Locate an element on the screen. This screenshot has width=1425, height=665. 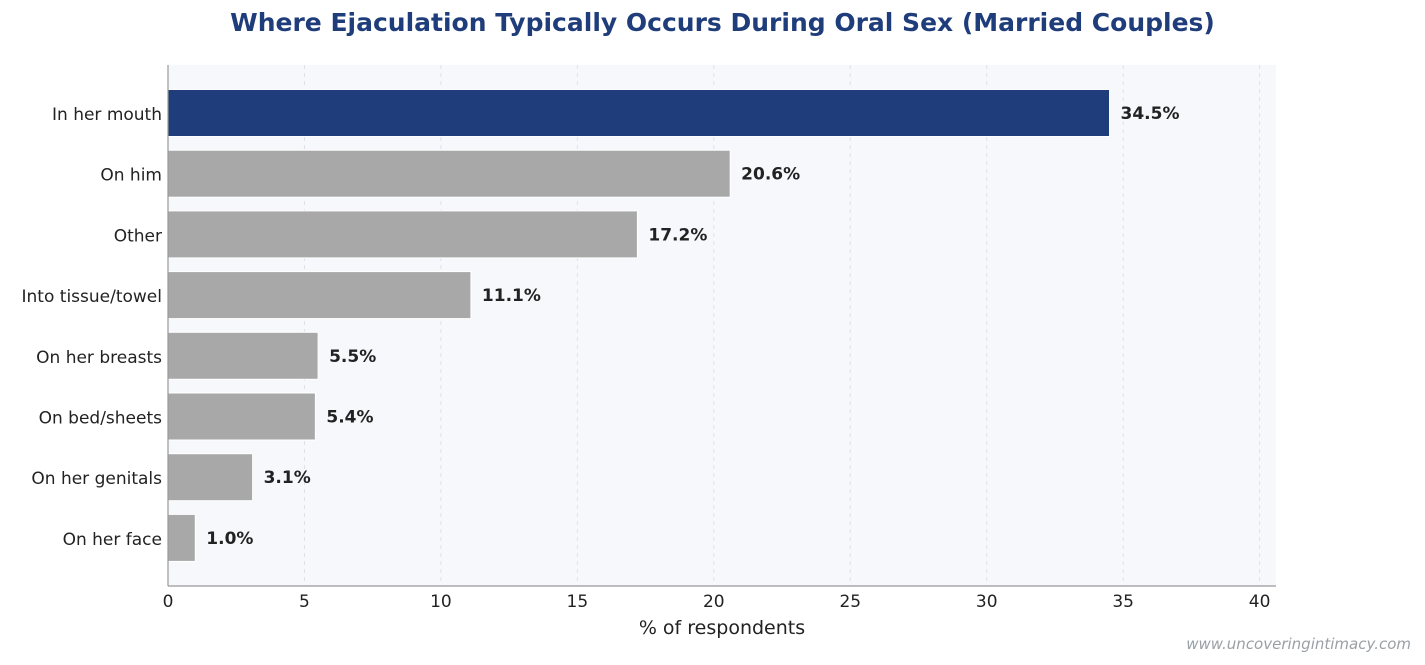
x-tick-labels: 0 5 10 15 20 25 30 35 40 is located at coordinates (717, 602).